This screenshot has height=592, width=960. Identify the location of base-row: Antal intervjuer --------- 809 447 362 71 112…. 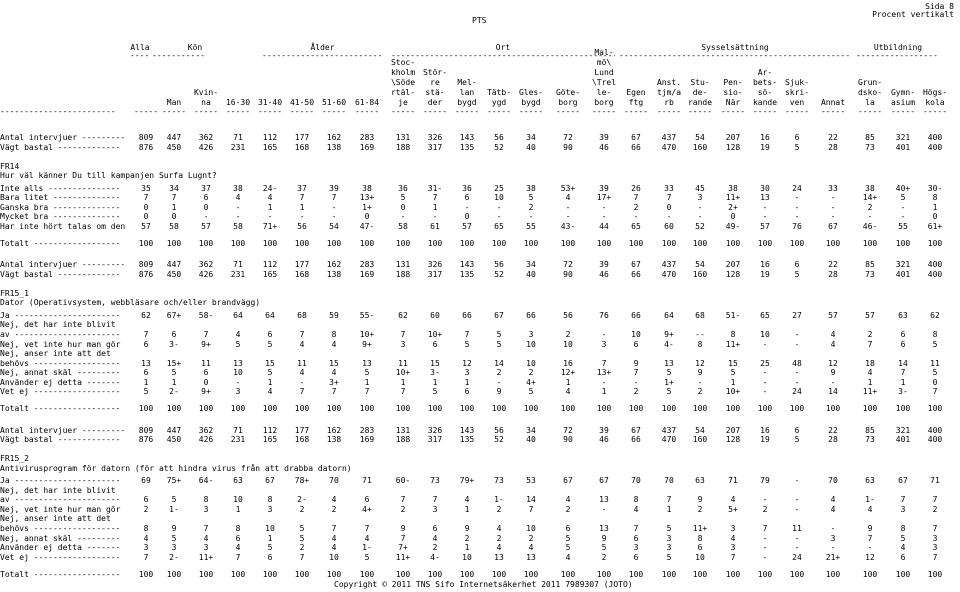
(480, 431).